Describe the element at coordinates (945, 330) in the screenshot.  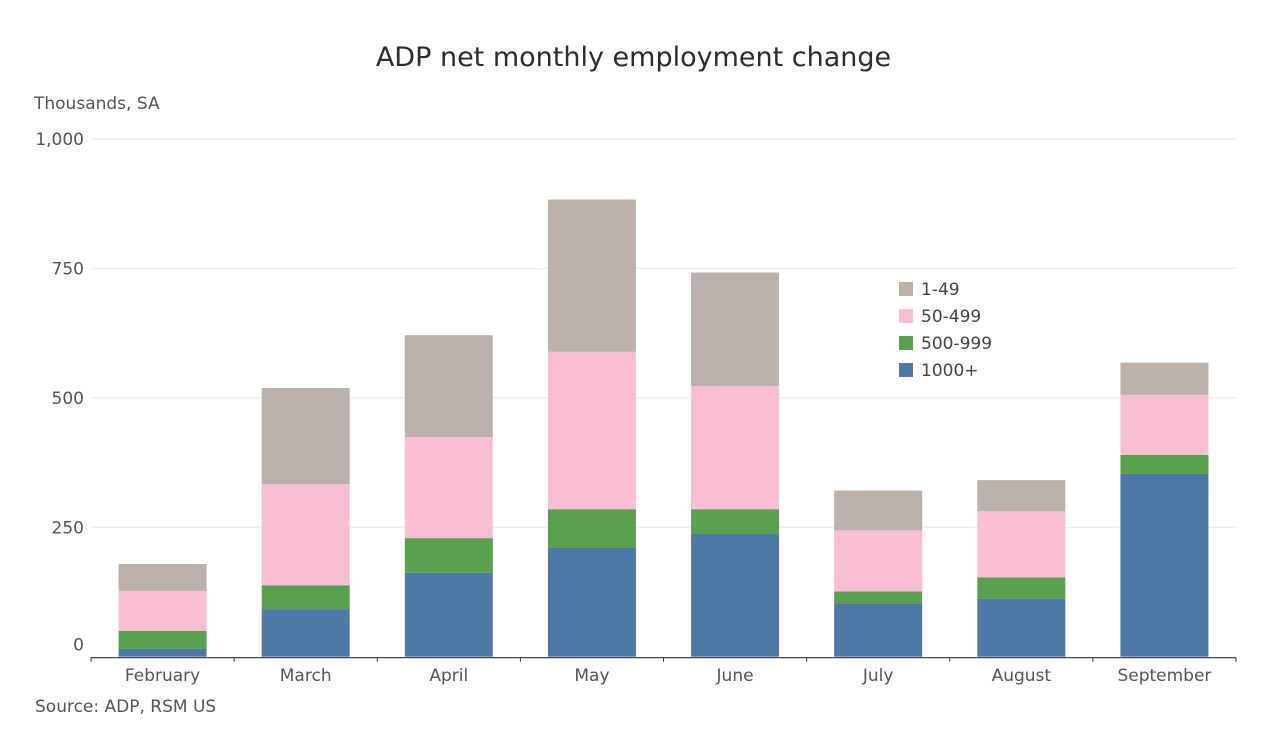
I see `legend: 1-49 50-499 500-999 1000+` at that location.